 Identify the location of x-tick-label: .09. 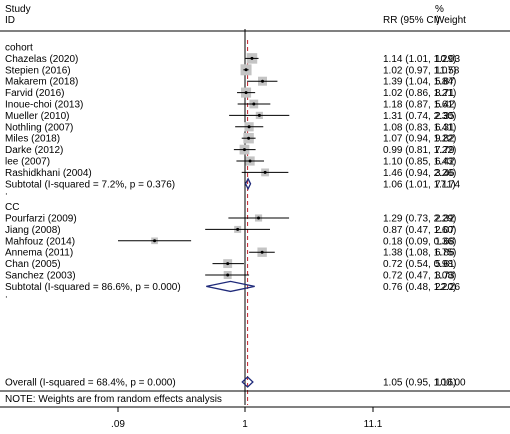
(118, 424).